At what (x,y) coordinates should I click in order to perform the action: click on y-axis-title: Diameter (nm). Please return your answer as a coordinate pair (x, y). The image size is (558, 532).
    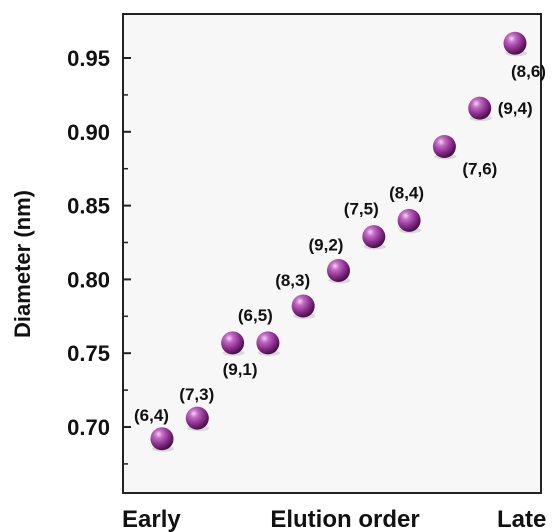
    Looking at the image, I should click on (22, 264).